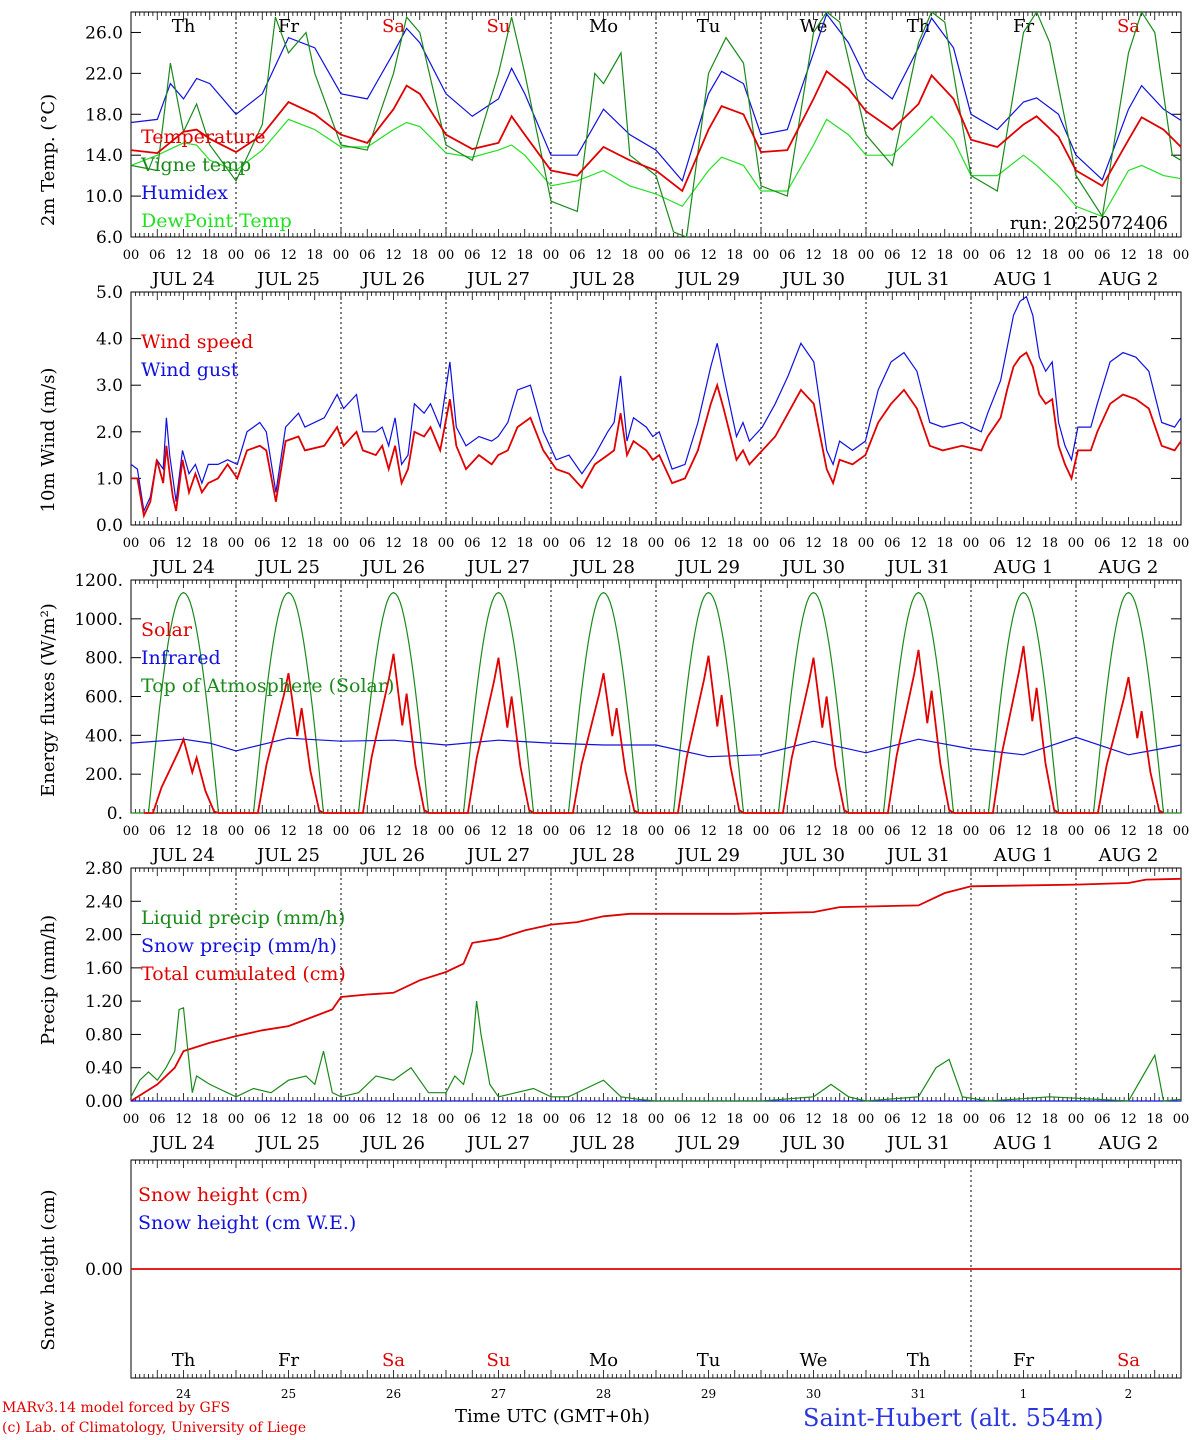 This screenshot has height=1440, width=1194. Describe the element at coordinates (654, 729) in the screenshot. I see `series-line-solar` at that location.